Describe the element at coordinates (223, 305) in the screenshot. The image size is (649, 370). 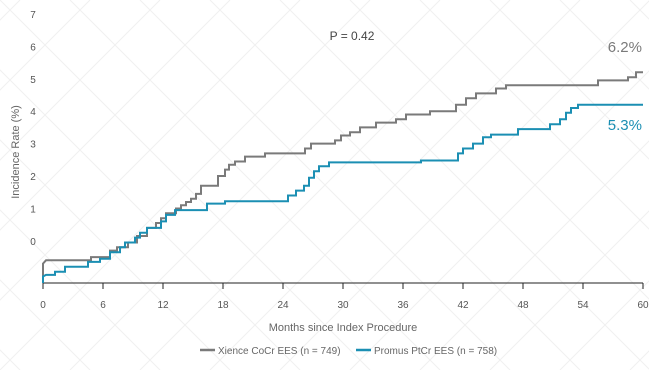
I see `x-tick-label: 18` at that location.